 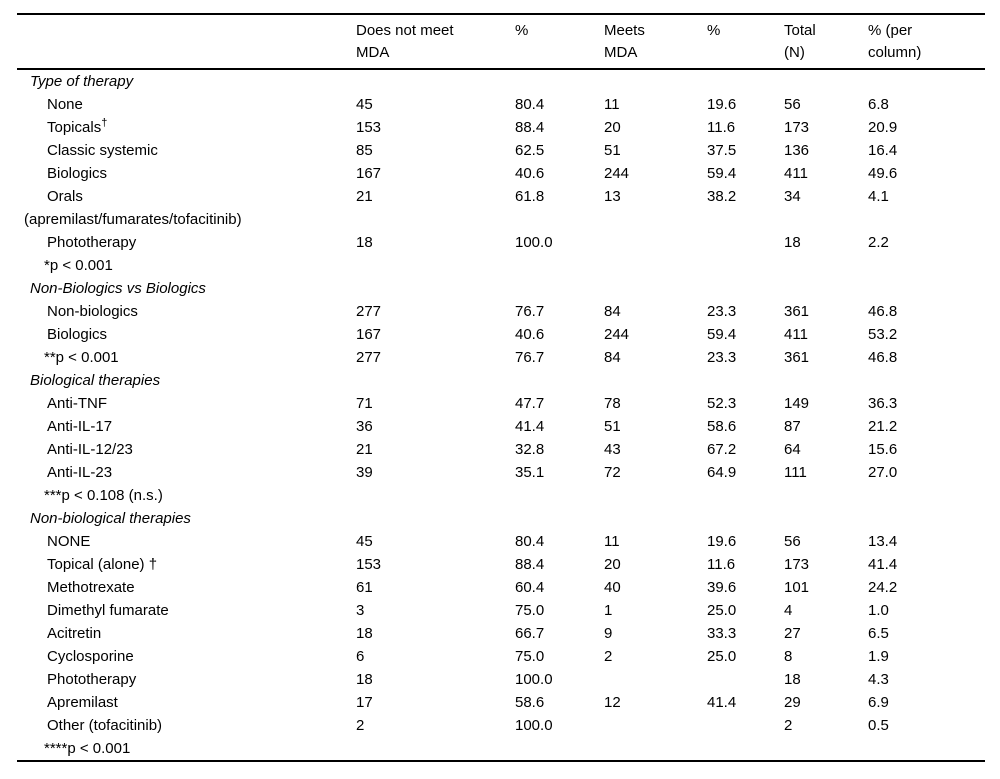 I want to click on cell-value: 11.6, so click(x=721, y=564).